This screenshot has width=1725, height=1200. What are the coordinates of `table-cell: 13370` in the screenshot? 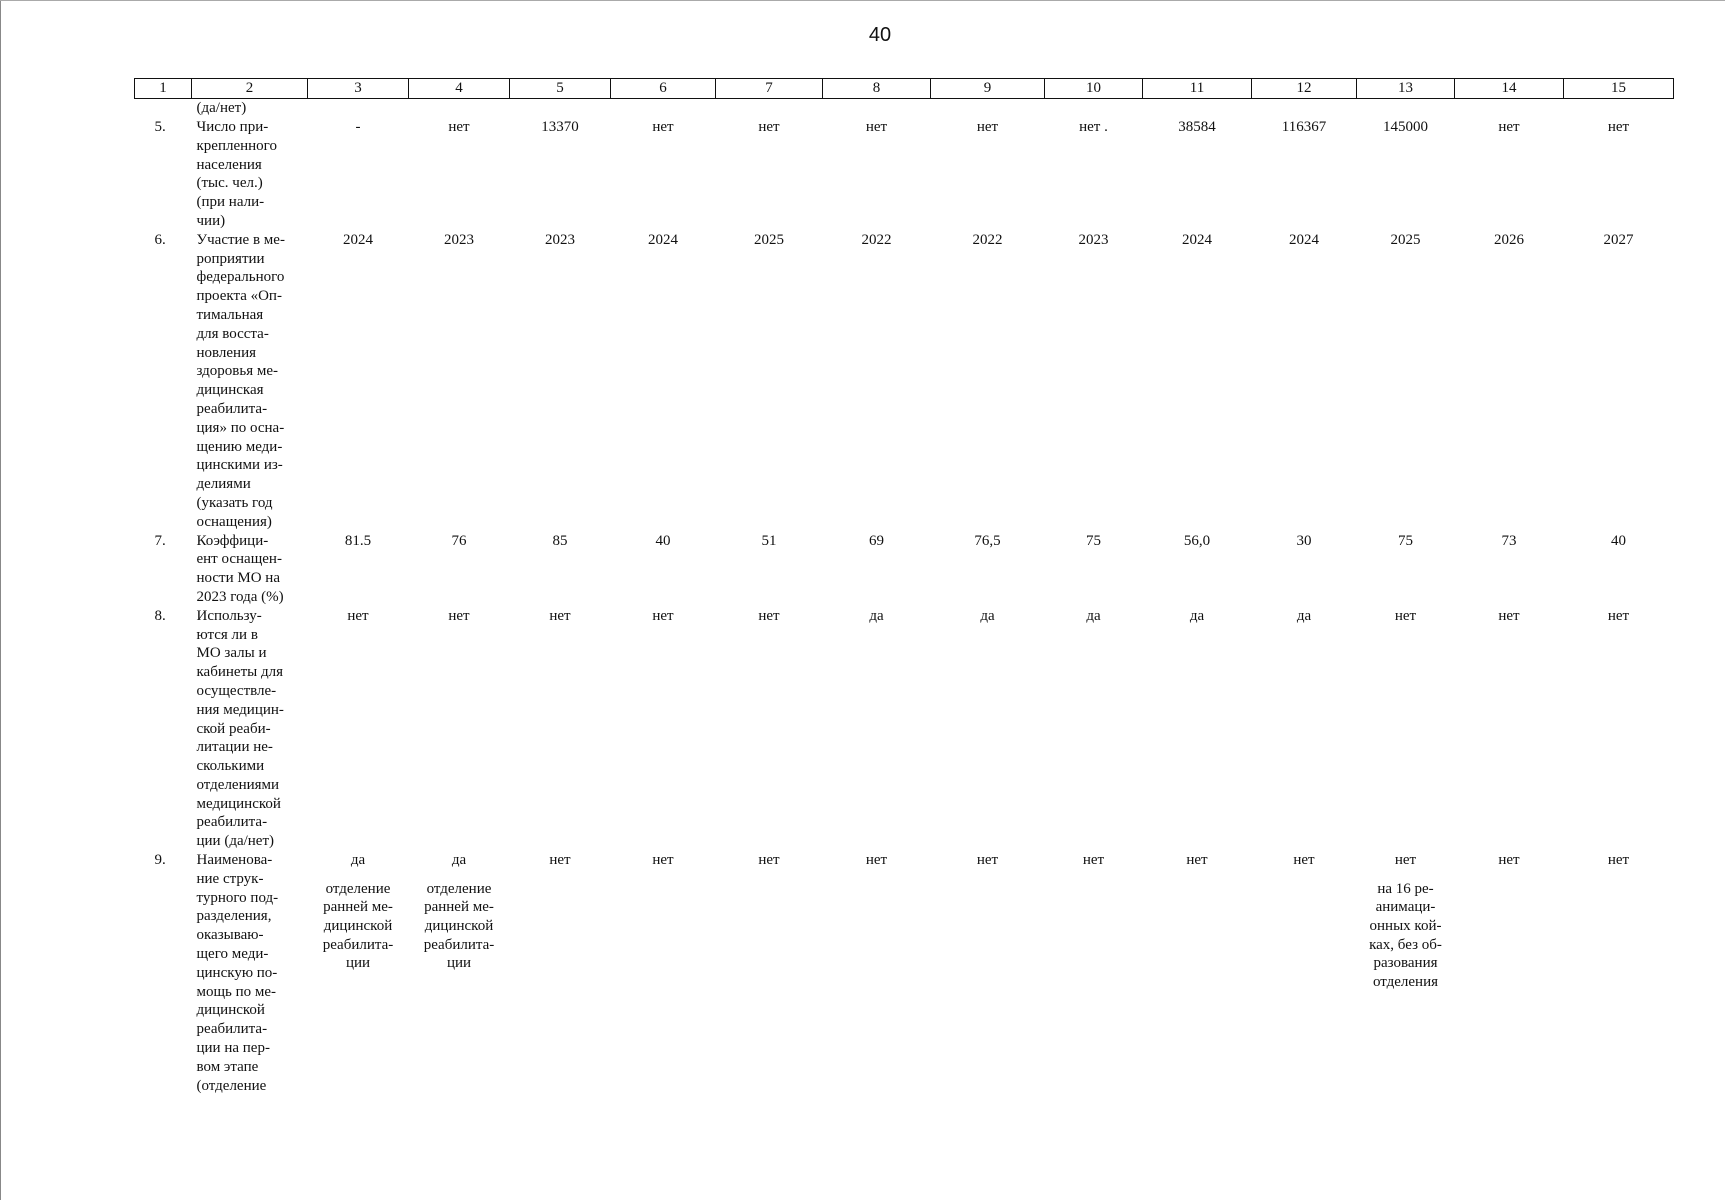 It's located at (560, 174).